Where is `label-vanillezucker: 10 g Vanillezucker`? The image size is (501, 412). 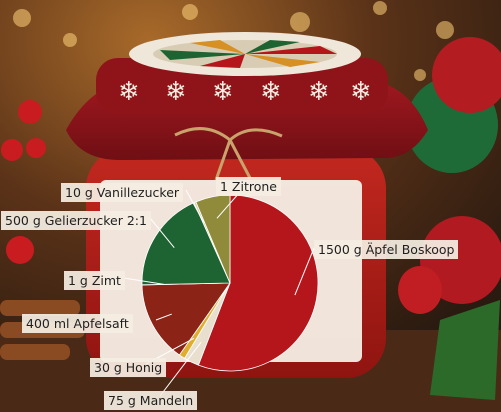 label-vanillezucker: 10 g Vanillezucker is located at coordinates (122, 192).